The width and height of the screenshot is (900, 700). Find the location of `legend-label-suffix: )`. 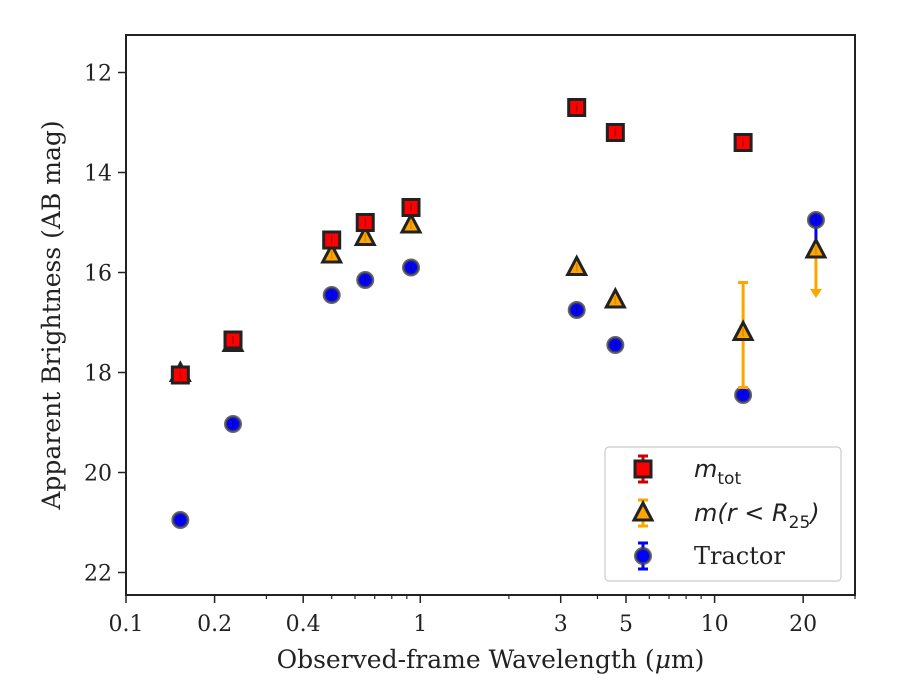

legend-label-suffix: ) is located at coordinates (813, 513).